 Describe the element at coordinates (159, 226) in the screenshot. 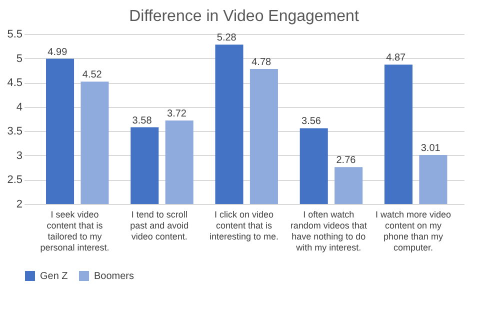

I see `x-tick-label: I tend to scroll past and avoid video content.` at that location.